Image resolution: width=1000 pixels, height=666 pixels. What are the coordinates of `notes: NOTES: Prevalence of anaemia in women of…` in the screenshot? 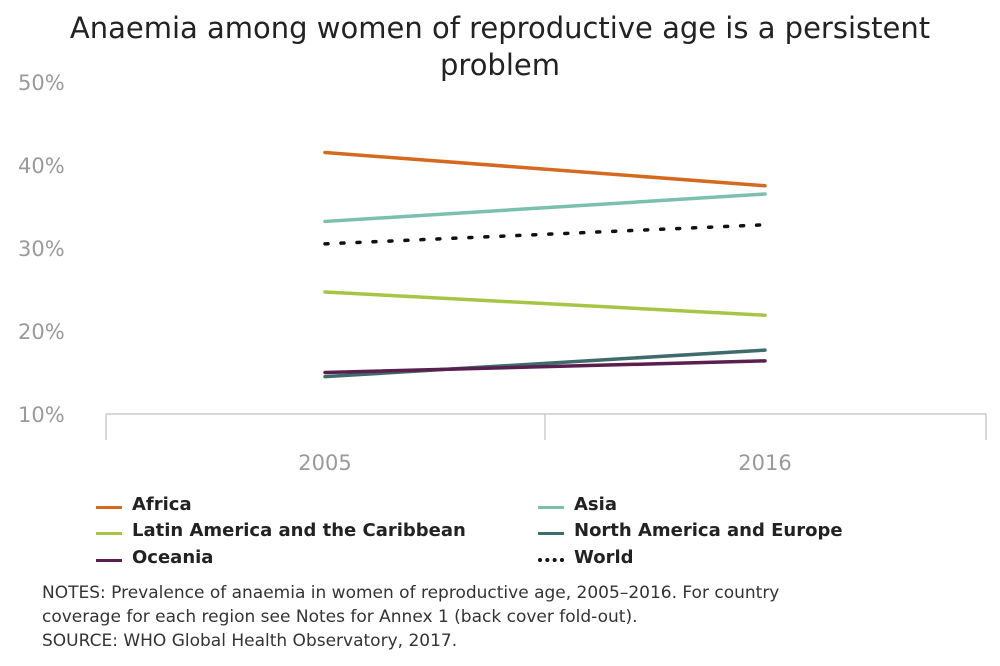 It's located at (502, 617).